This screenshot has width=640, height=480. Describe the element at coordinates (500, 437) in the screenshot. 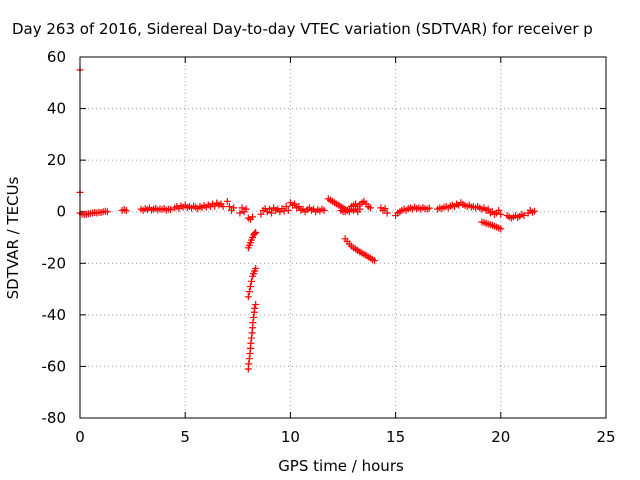

I see `x-tick-label: 20` at that location.